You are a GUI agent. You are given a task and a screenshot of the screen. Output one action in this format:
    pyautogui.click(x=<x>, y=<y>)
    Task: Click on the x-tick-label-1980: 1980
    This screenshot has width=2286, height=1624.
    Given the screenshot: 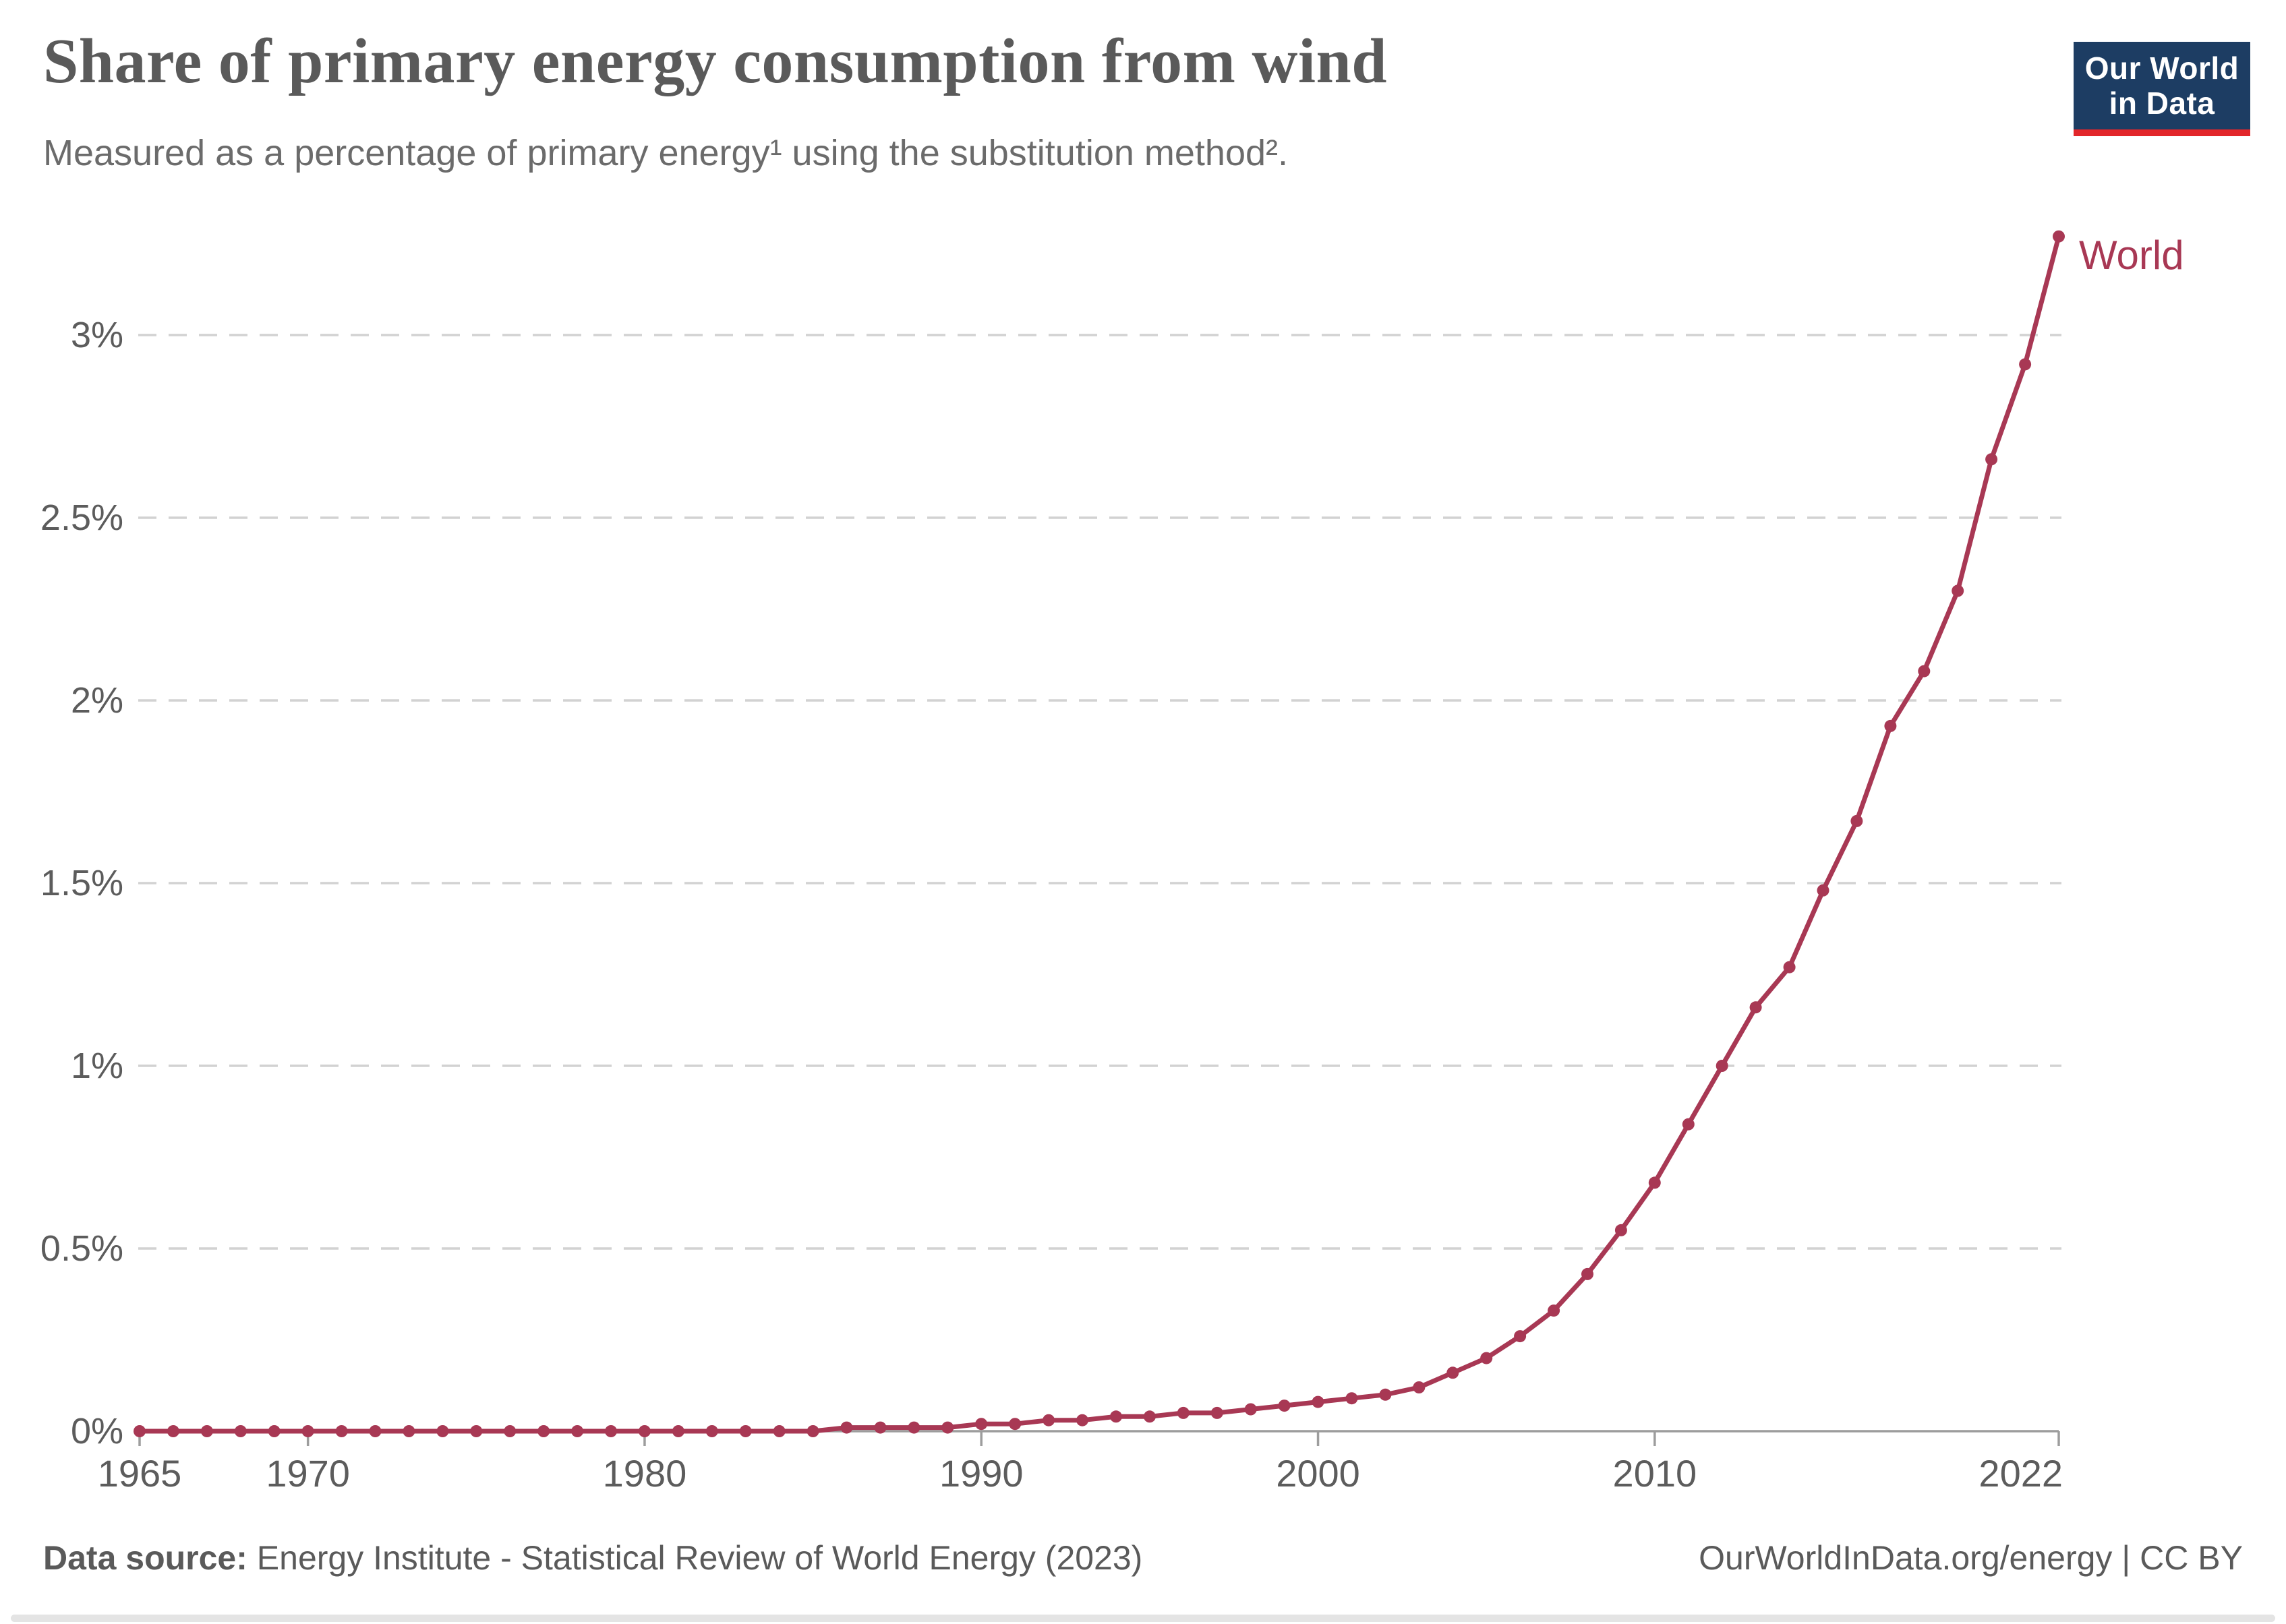 What is the action you would take?
    pyautogui.click(x=645, y=1473)
    